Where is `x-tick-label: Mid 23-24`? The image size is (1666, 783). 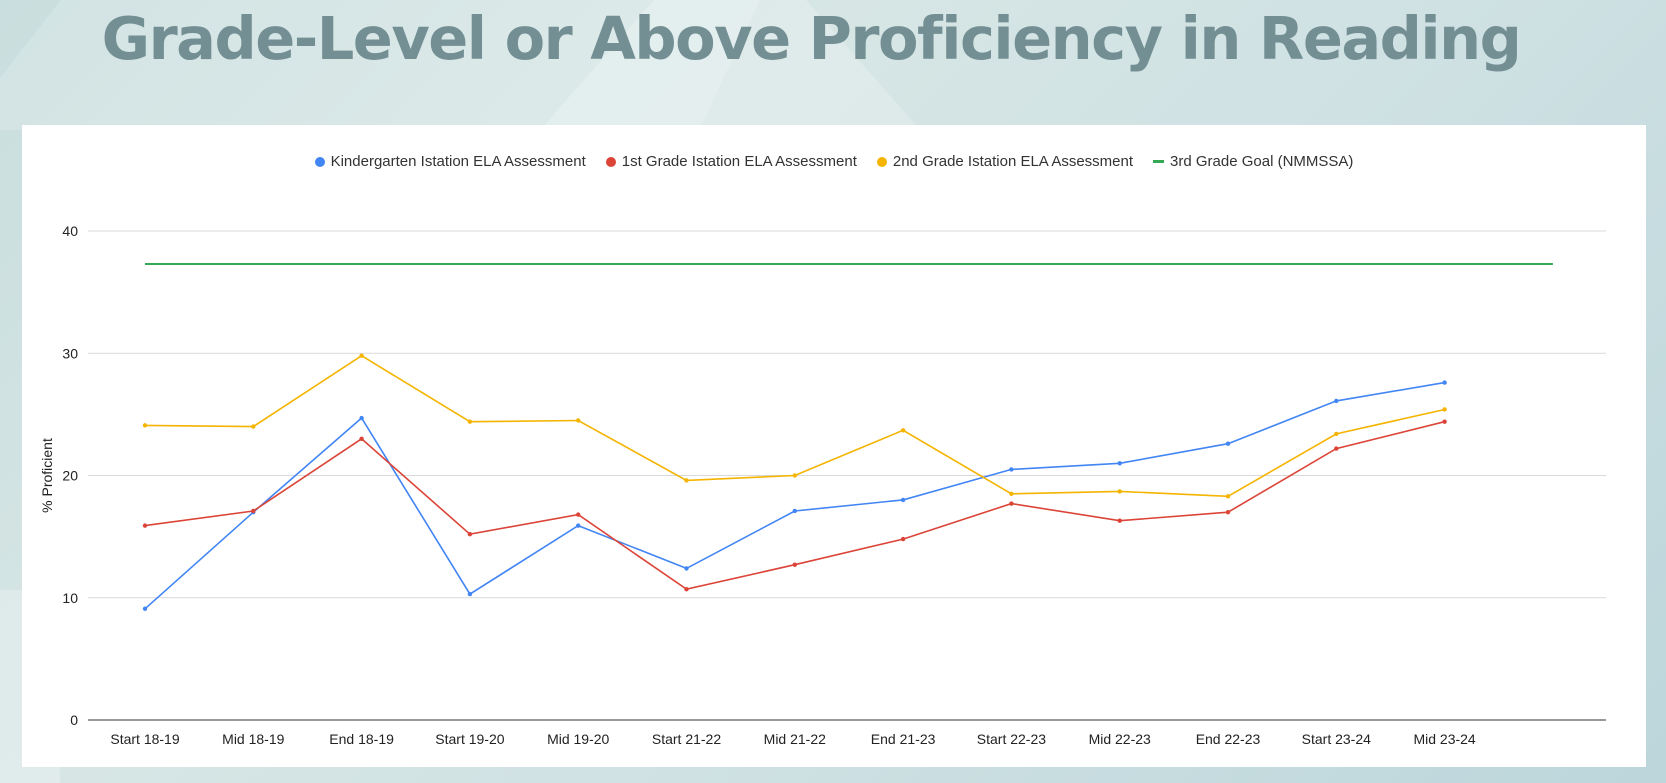 x-tick-label: Mid 23-24 is located at coordinates (1444, 739).